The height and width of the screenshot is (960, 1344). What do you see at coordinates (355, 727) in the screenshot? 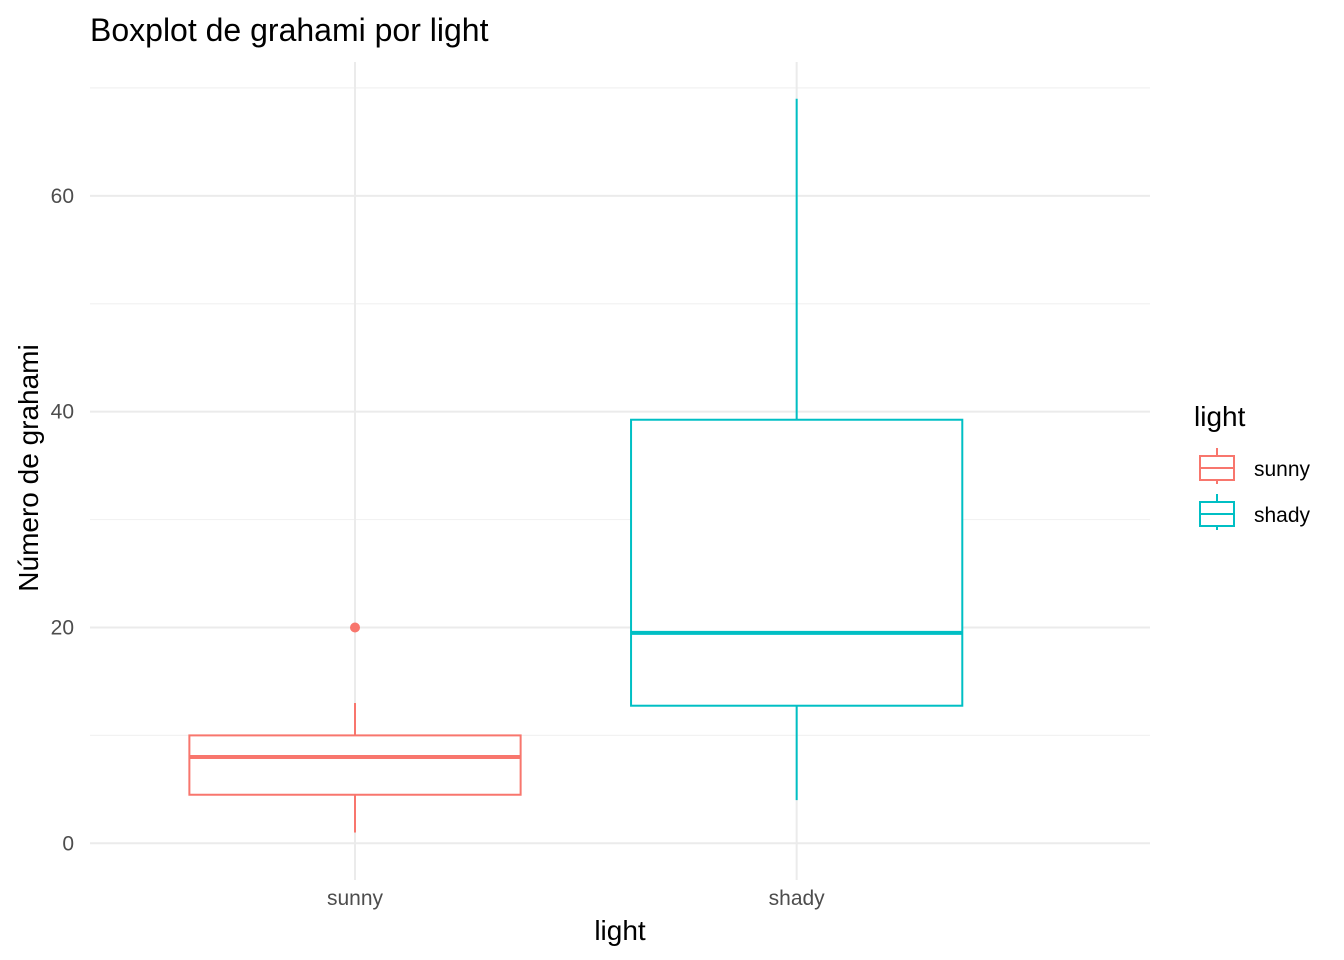
I see `box-sunny` at bounding box center [355, 727].